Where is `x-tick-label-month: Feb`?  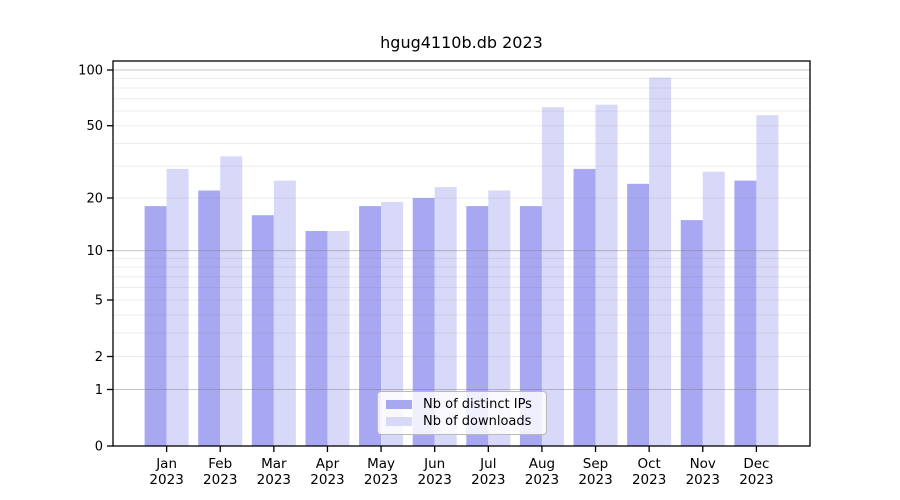
x-tick-label-month: Feb is located at coordinates (220, 464).